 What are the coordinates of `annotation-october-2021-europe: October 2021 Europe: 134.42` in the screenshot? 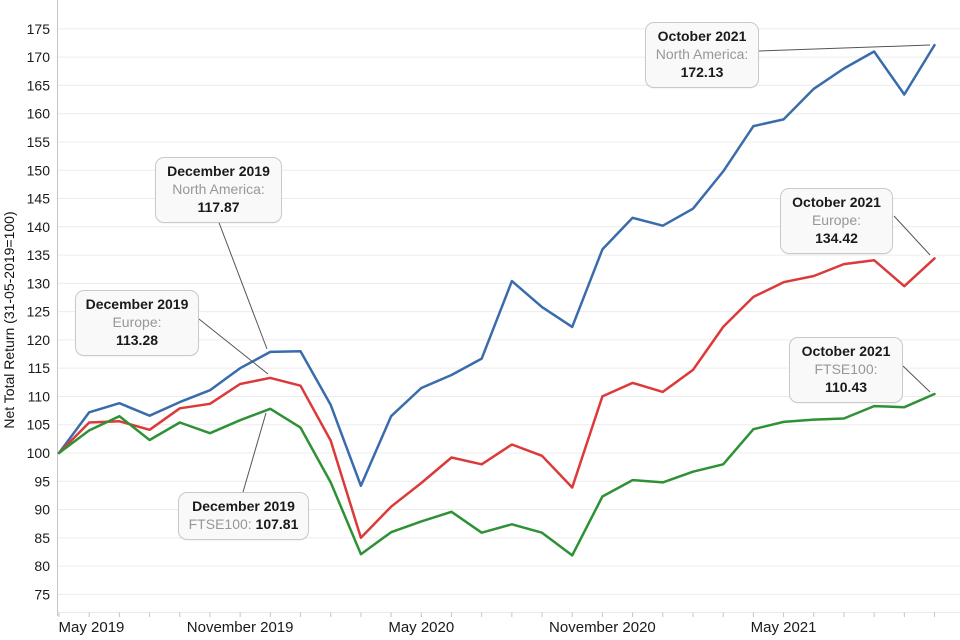 It's located at (836, 221).